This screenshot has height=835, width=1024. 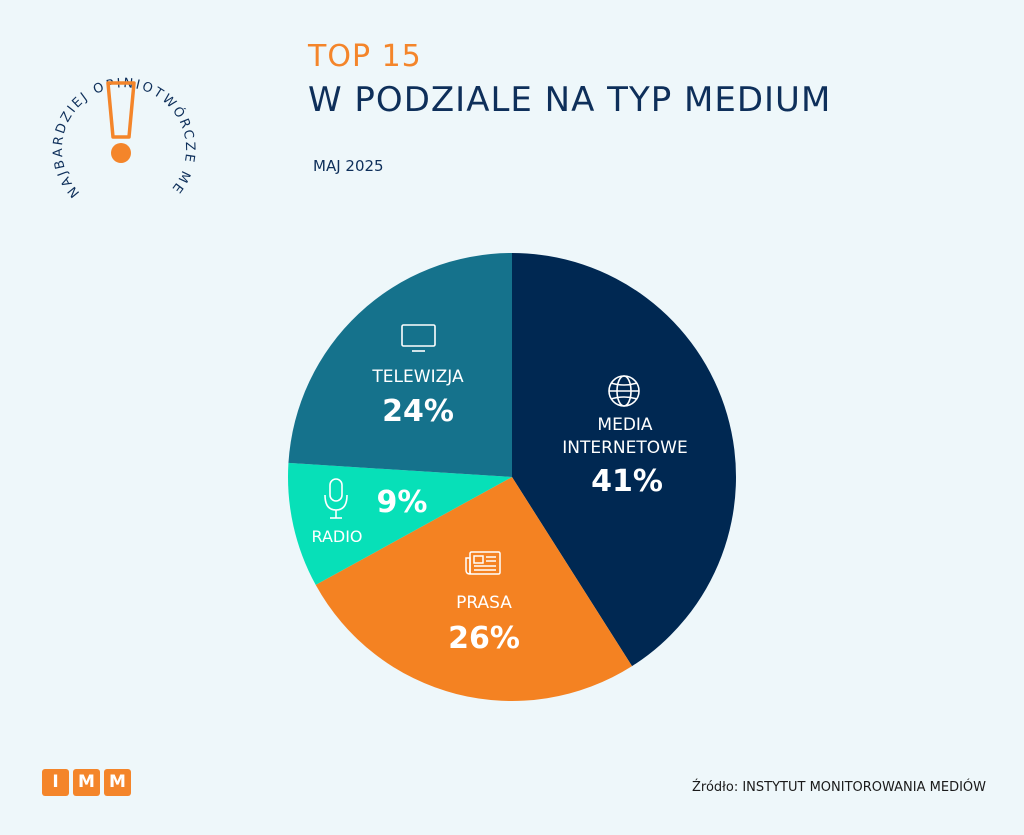 What do you see at coordinates (624, 448) in the screenshot?
I see `slice-name-internet-line2: INTERNETOWE` at bounding box center [624, 448].